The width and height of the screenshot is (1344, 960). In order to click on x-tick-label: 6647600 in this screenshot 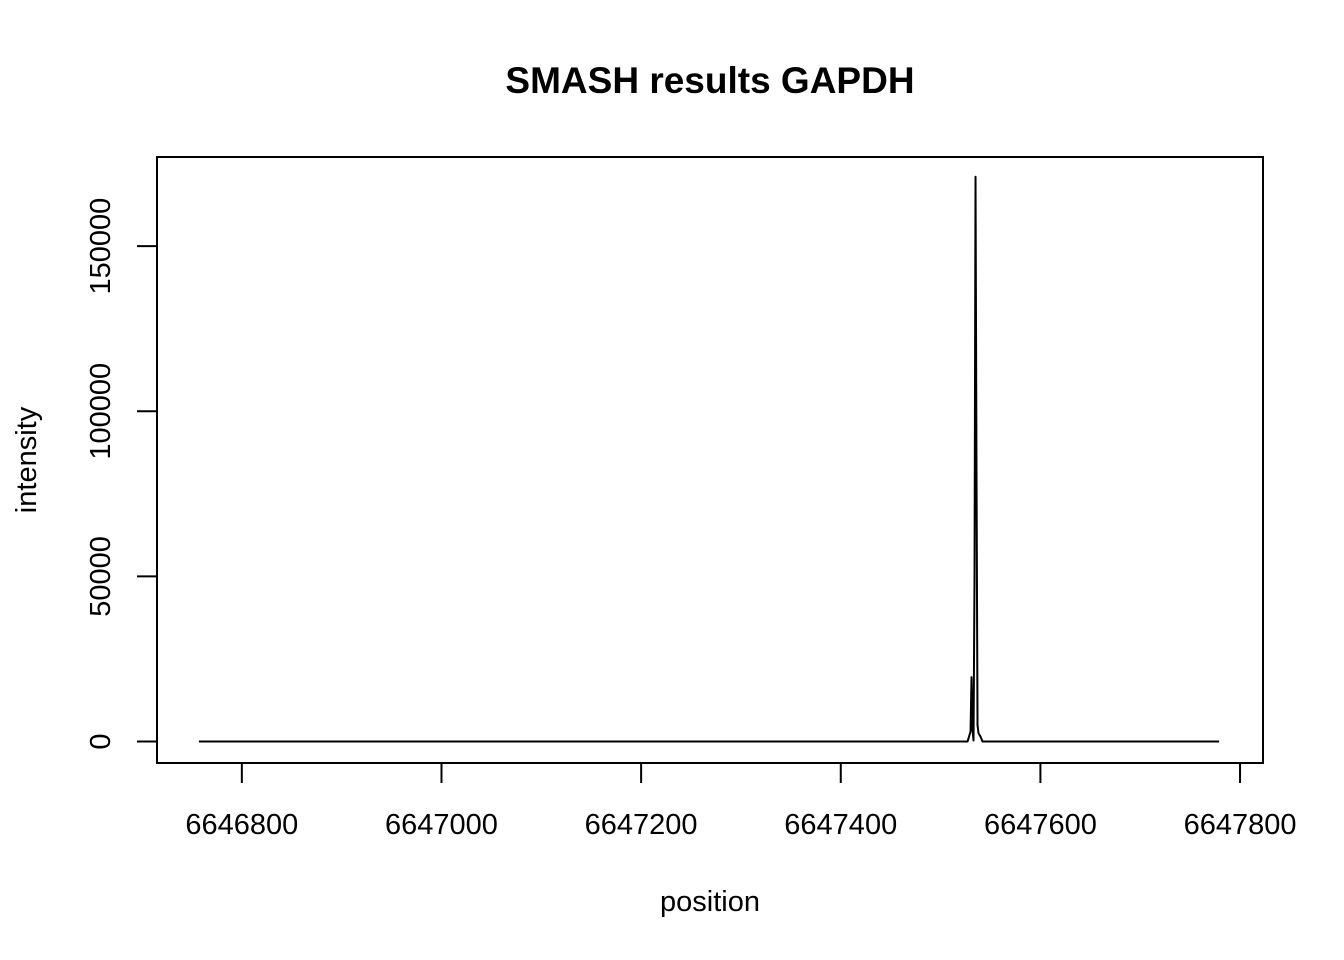, I will do `click(1040, 825)`.